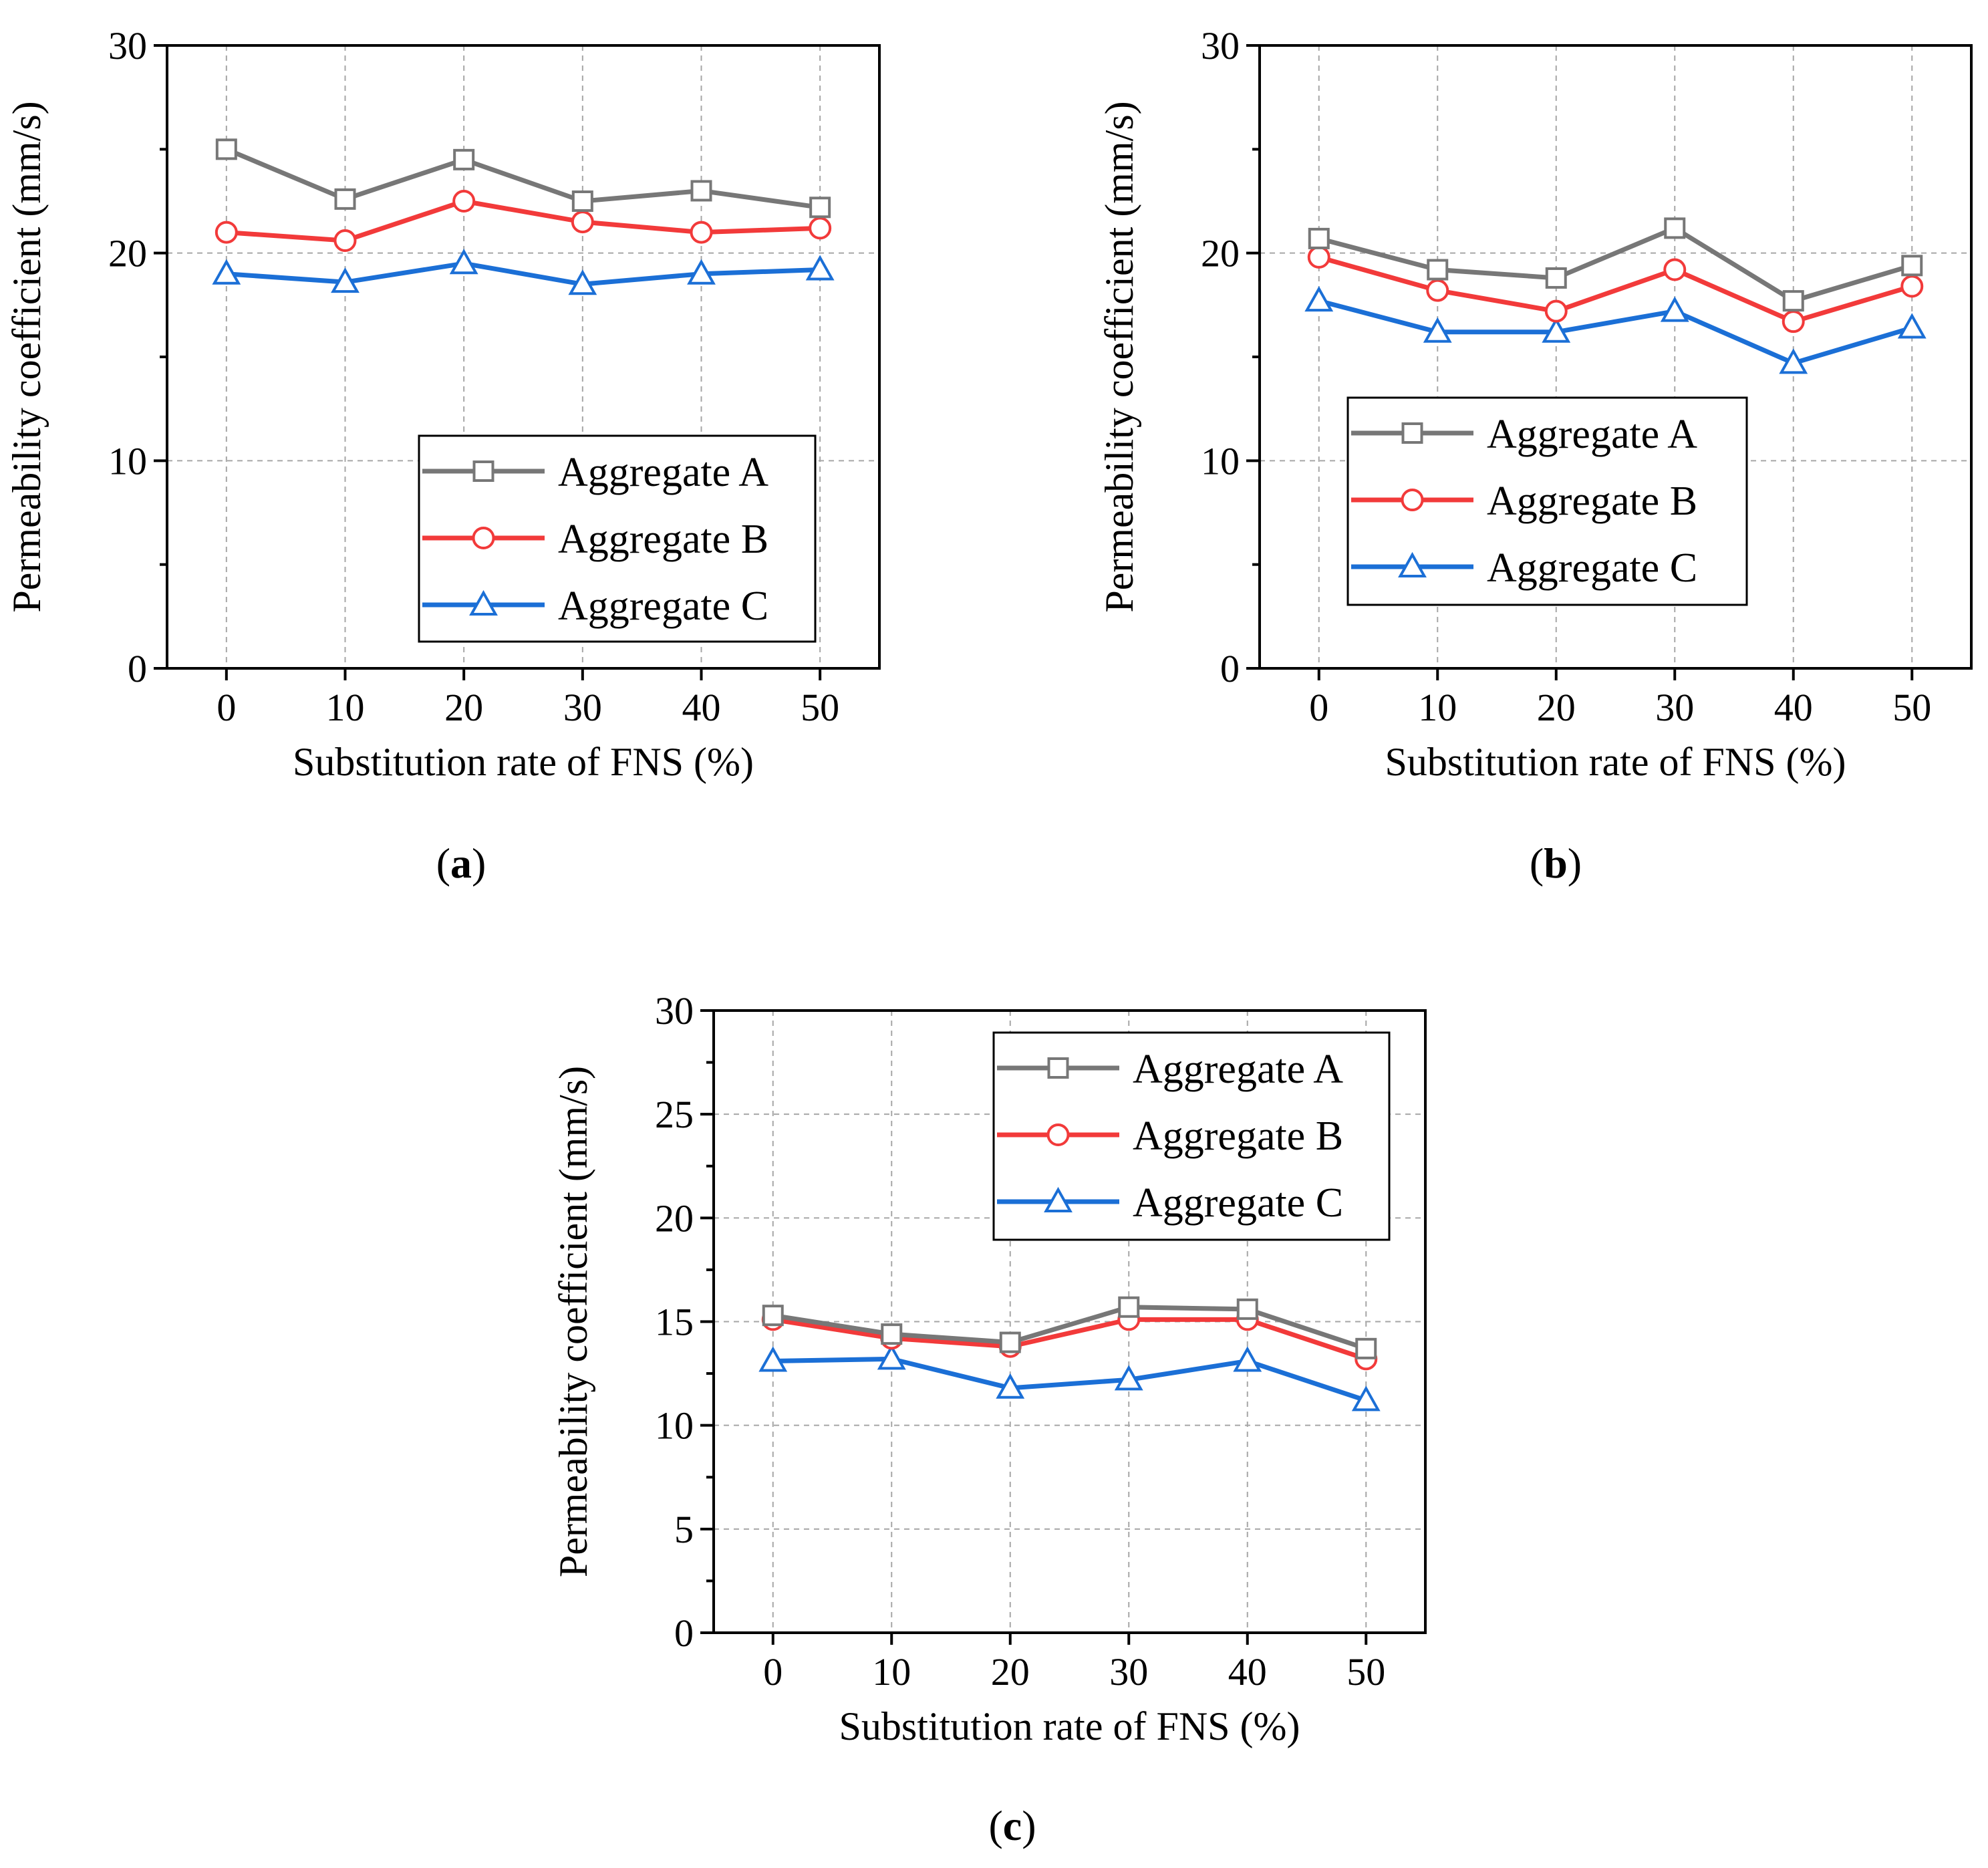 This screenshot has height=1868, width=1988. What do you see at coordinates (674, 1322) in the screenshot?
I see `y-tick-label: 15` at bounding box center [674, 1322].